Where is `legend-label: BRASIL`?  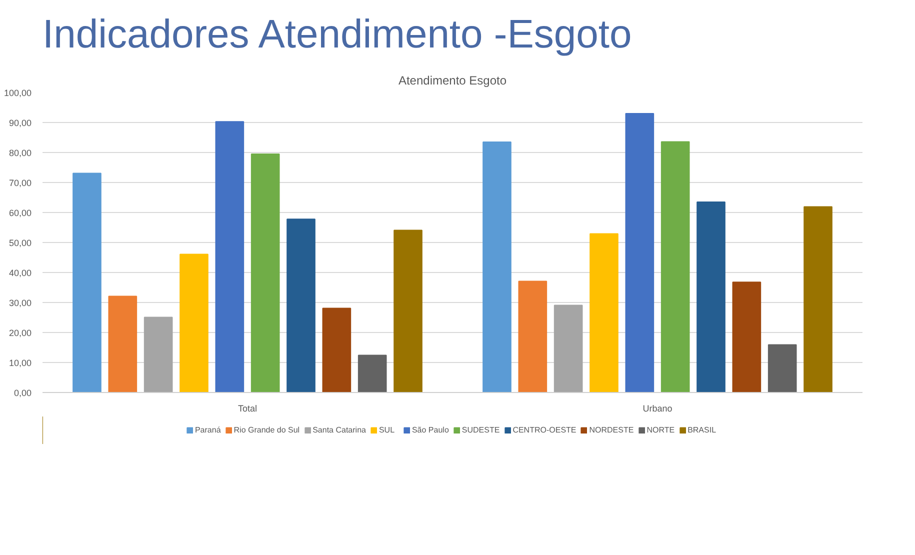
legend-label: BRASIL is located at coordinates (702, 430).